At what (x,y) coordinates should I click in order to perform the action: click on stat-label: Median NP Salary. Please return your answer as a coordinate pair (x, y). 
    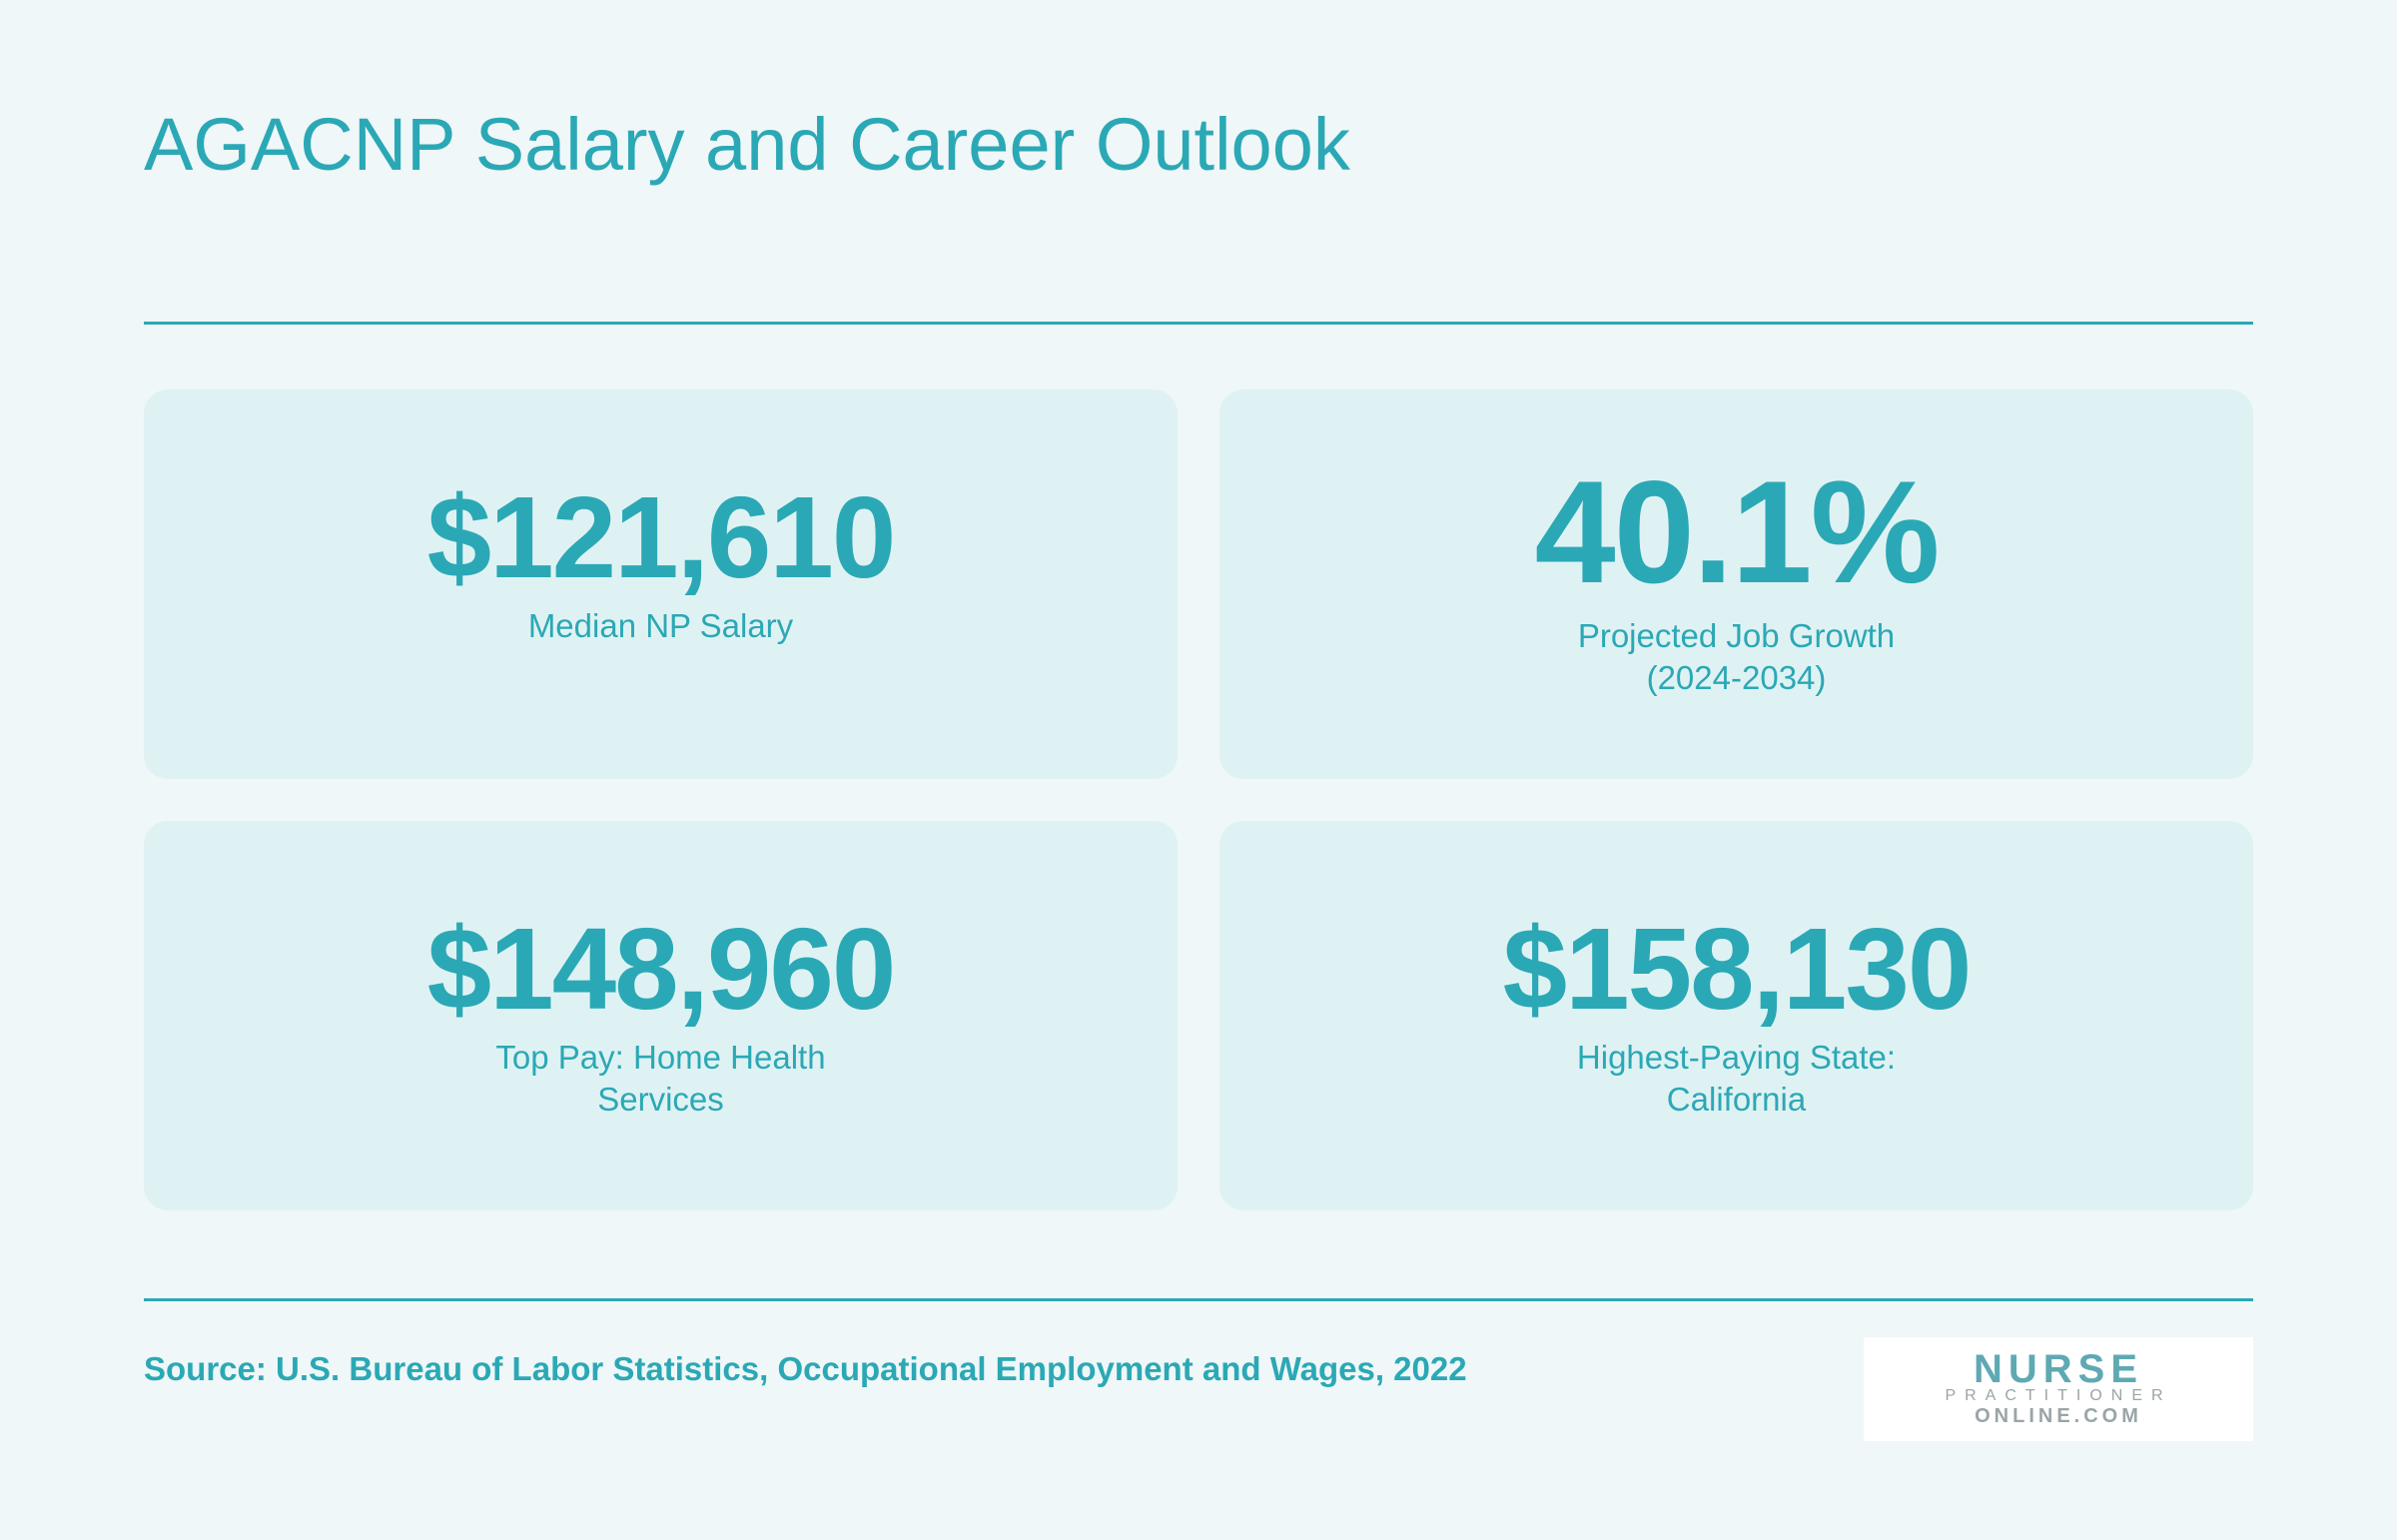
    Looking at the image, I should click on (660, 625).